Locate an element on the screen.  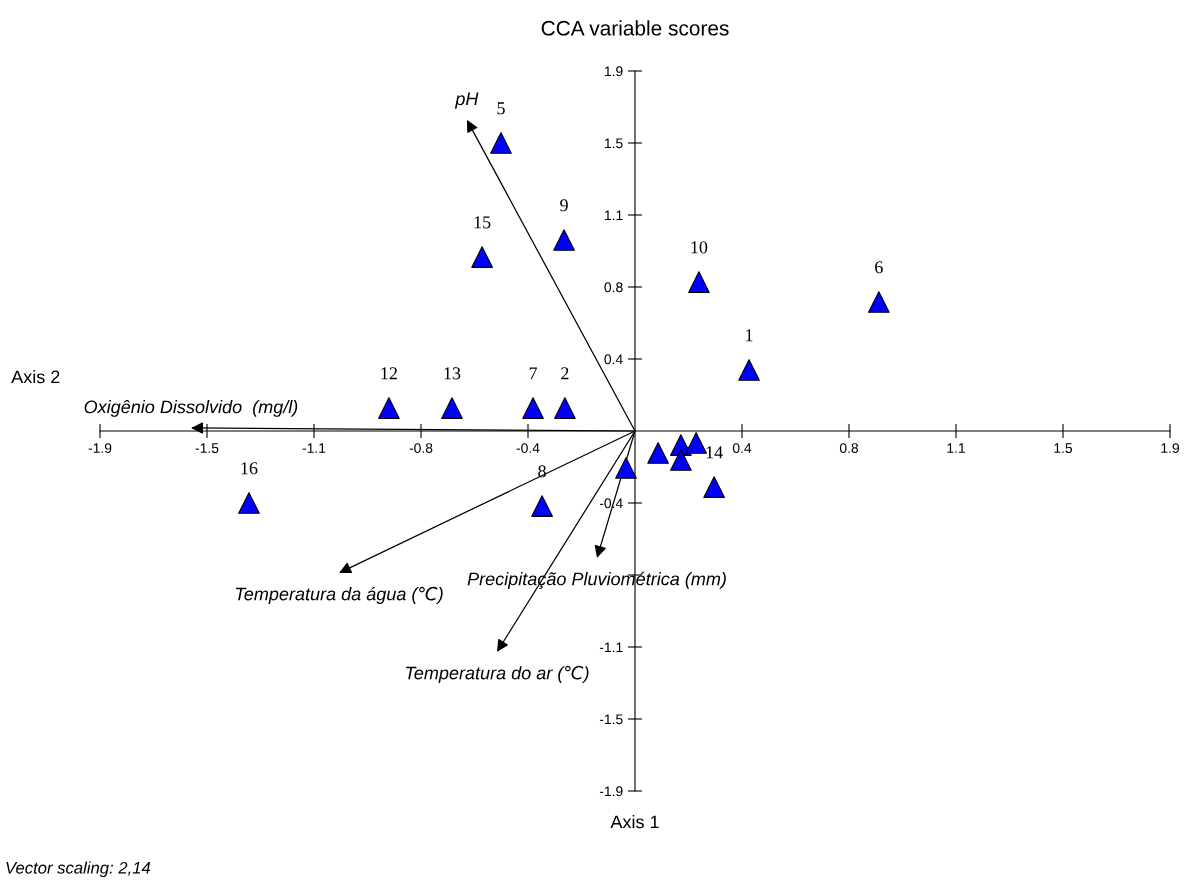
x-axis-title: Axis 1 is located at coordinates (634, 821).